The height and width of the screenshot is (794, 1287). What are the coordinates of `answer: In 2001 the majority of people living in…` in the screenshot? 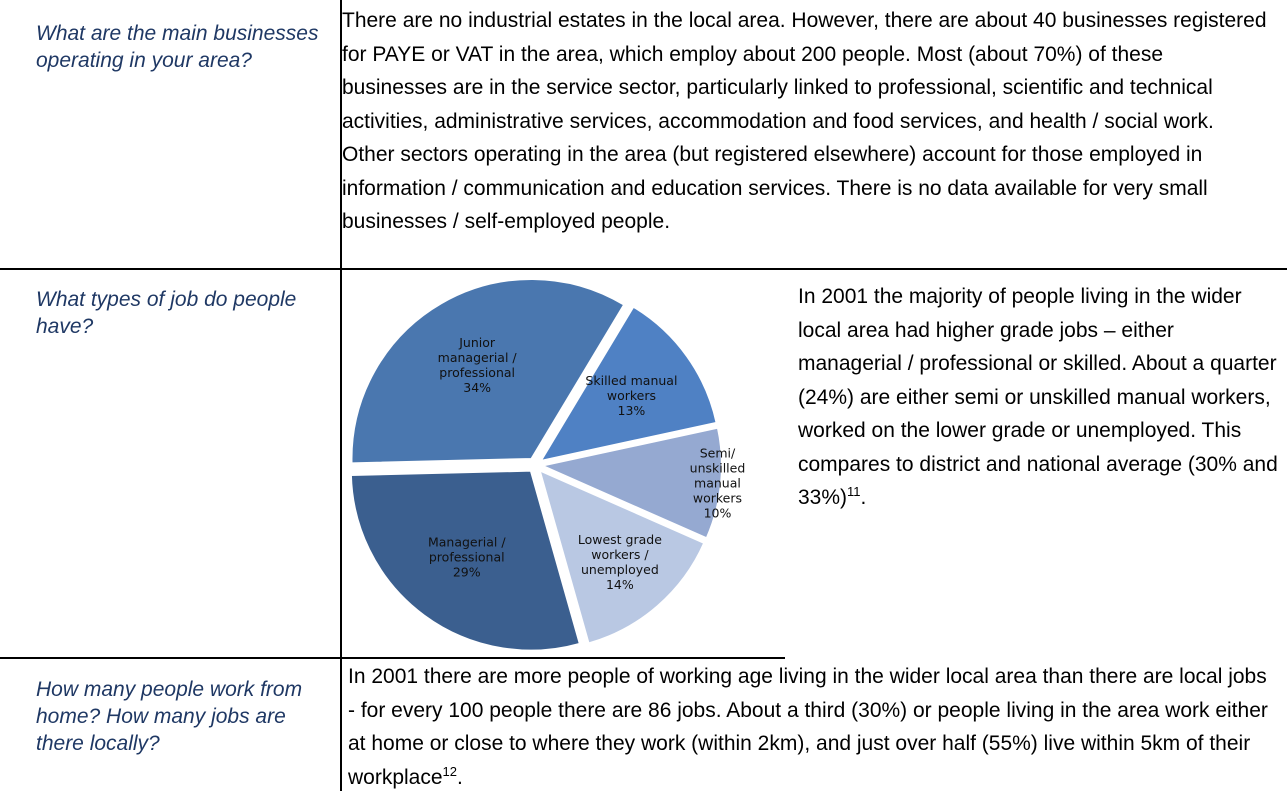 It's located at (1040, 397).